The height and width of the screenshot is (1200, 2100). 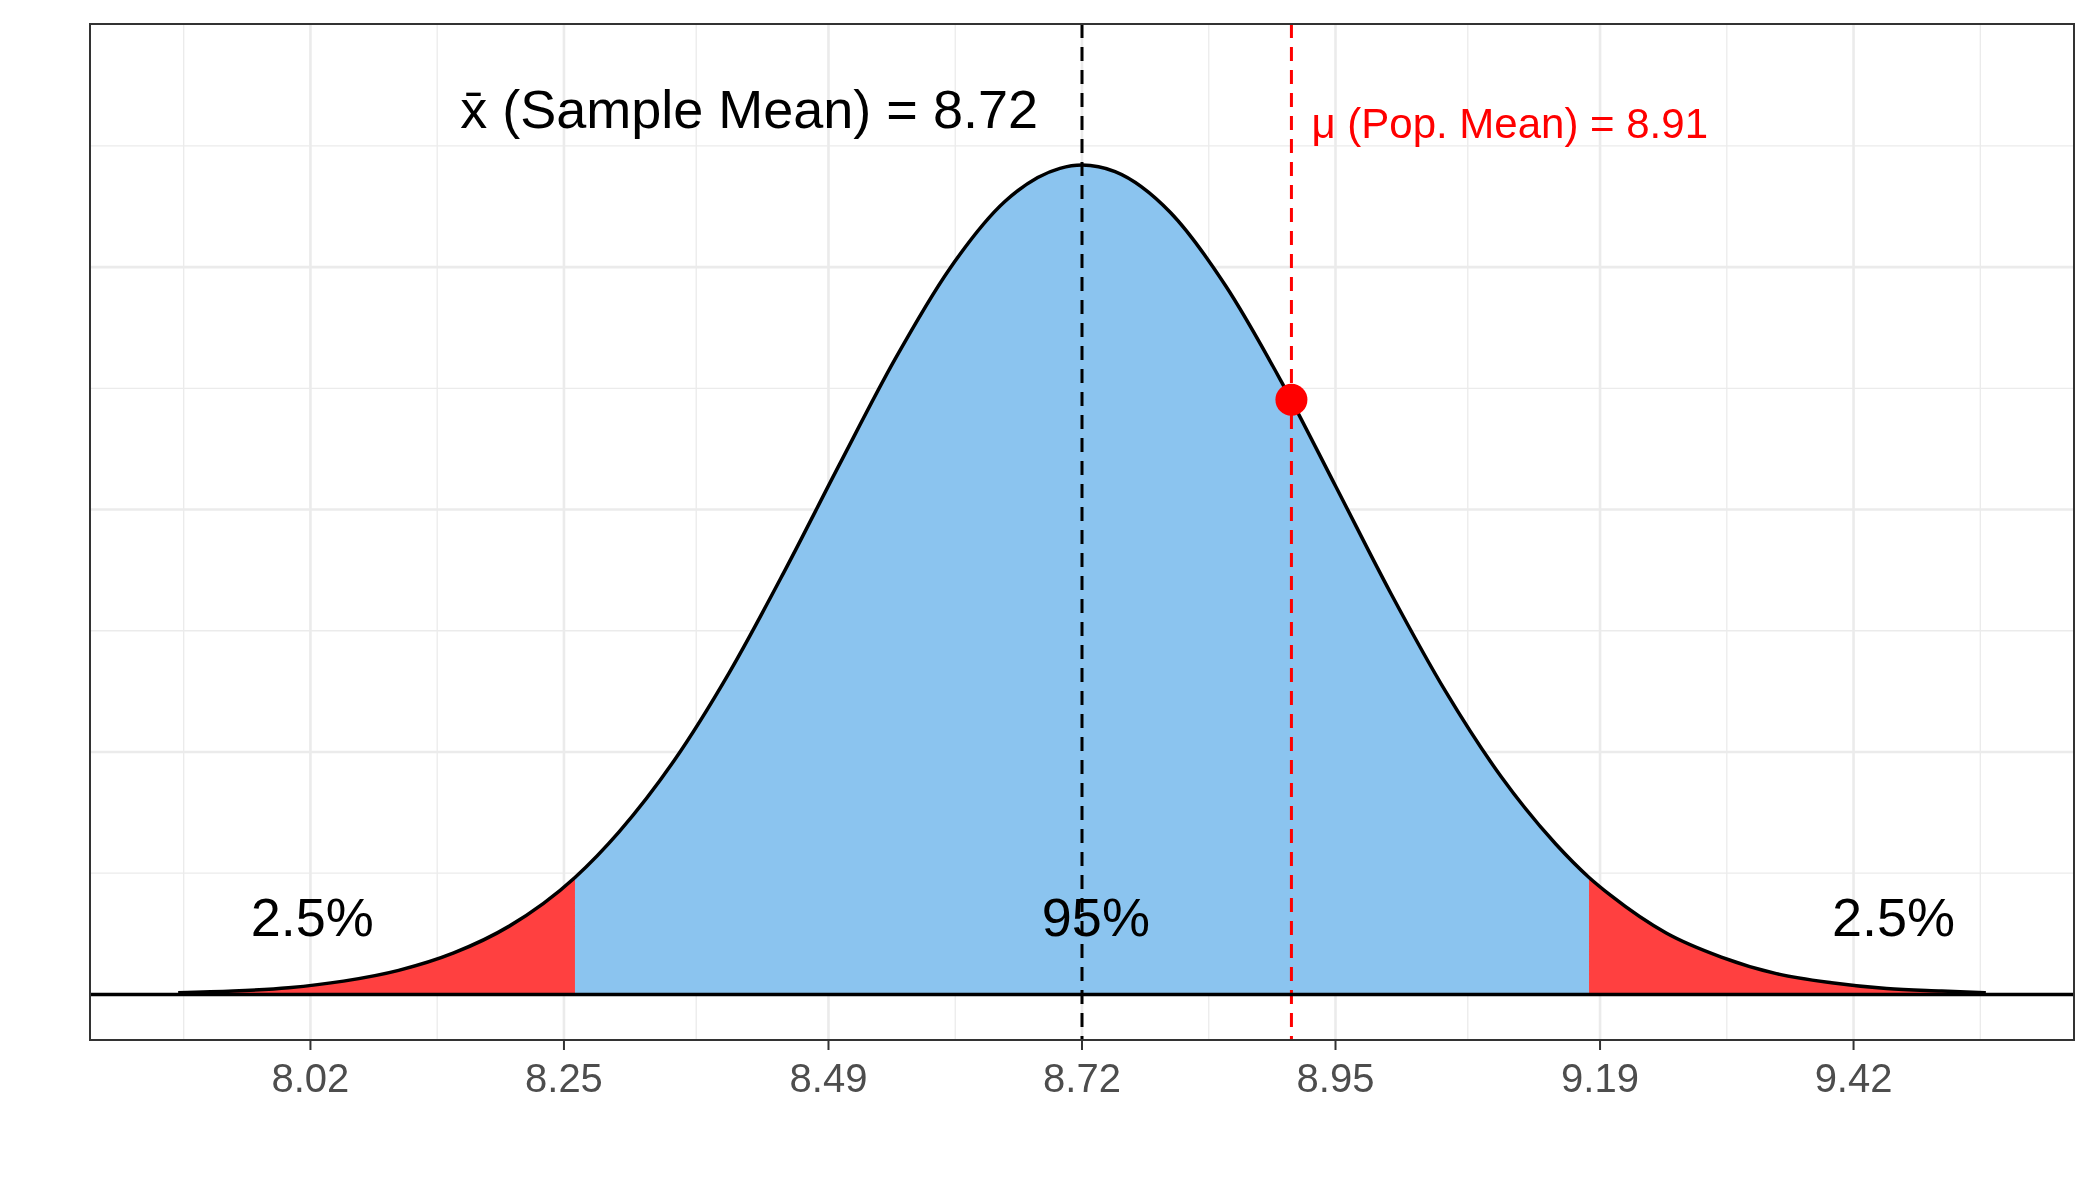 I want to click on x-tick-label: 9.42, so click(x=1853, y=1078).